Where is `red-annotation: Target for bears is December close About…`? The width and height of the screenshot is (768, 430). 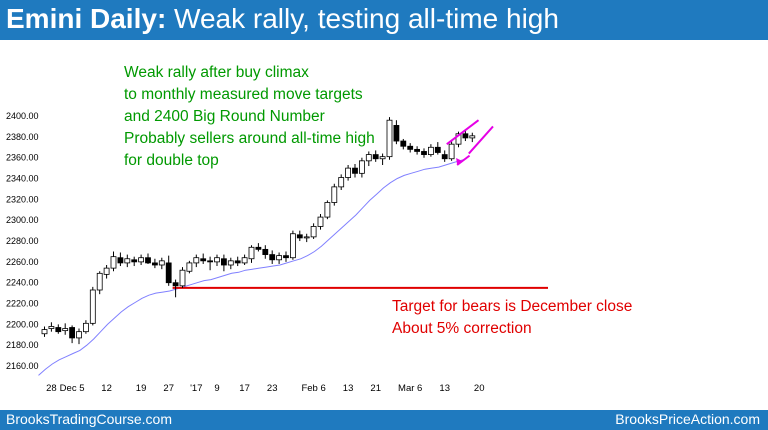
red-annotation: Target for bears is December close About… is located at coordinates (512, 318).